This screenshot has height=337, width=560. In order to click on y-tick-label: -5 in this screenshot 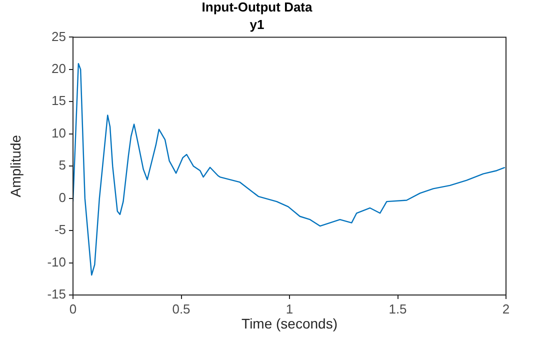, I will do `click(60, 230)`.